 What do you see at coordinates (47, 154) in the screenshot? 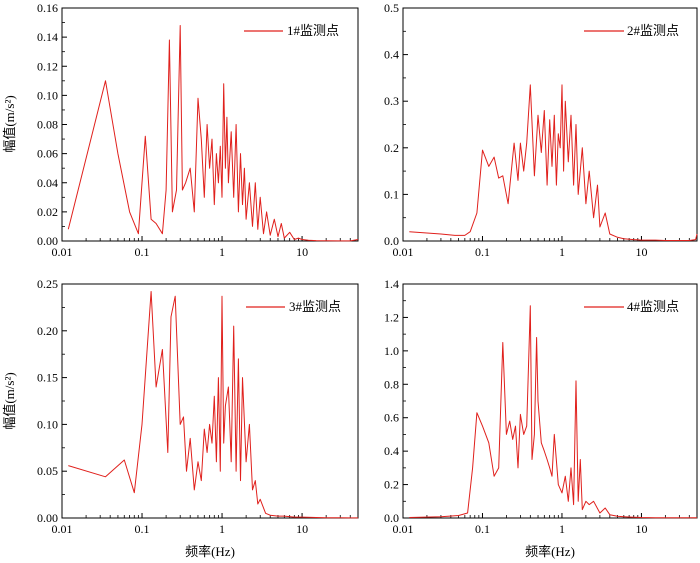
I see `y-tick-label: 0.06` at bounding box center [47, 154].